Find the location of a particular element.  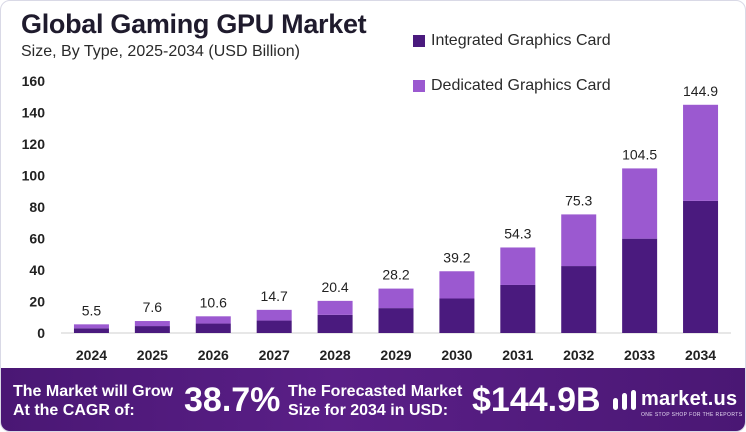

legend-item-integrated: Integrated Graphics Card is located at coordinates (512, 41).